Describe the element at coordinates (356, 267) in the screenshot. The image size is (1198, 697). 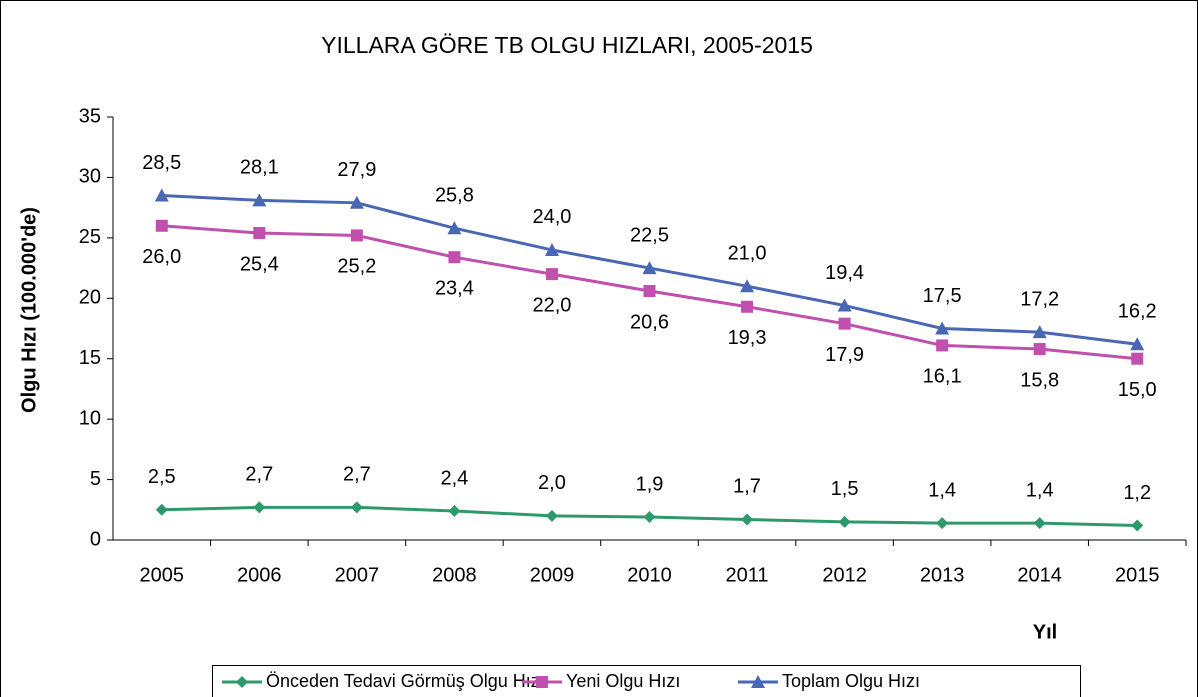
I see `data-label: 25,2` at that location.